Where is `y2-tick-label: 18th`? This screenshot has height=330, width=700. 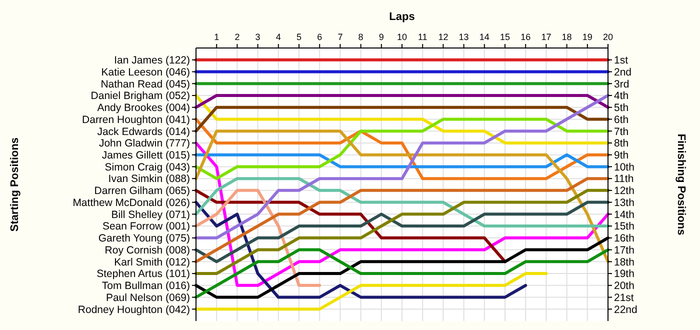
y2-tick-label: 18th is located at coordinates (624, 262).